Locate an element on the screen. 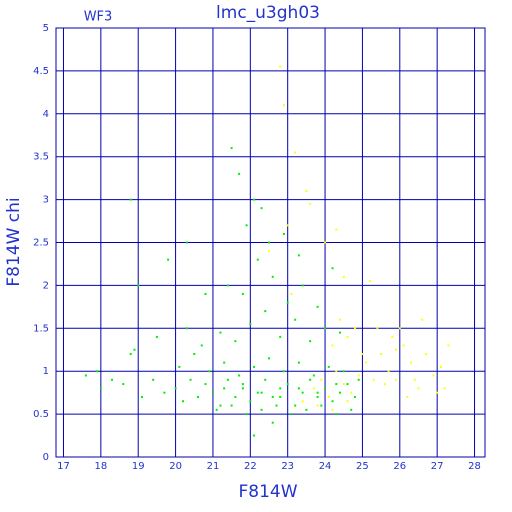  y-tick-label: 2 is located at coordinates (46, 285).